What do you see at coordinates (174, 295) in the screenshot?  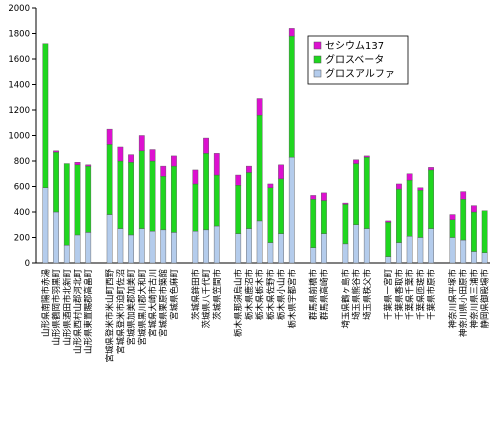 I see `x-category-label: 宮城県色麻町` at bounding box center [174, 295].